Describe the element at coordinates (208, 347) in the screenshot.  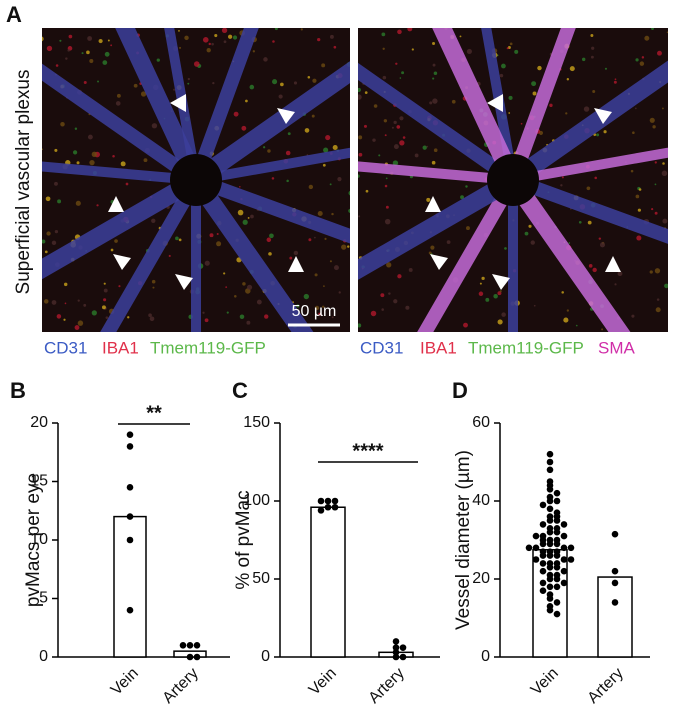
I see `legend-label: Tmem119-GFP` at that location.